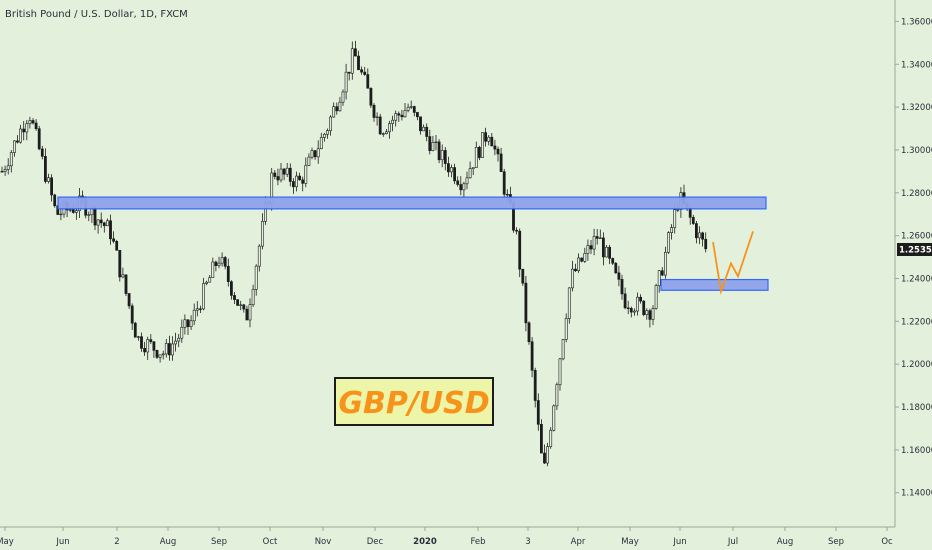 Image resolution: width=932 pixels, height=550 pixels. Describe the element at coordinates (916, 408) in the screenshot. I see `price-tick-label: 1.18000` at that location.